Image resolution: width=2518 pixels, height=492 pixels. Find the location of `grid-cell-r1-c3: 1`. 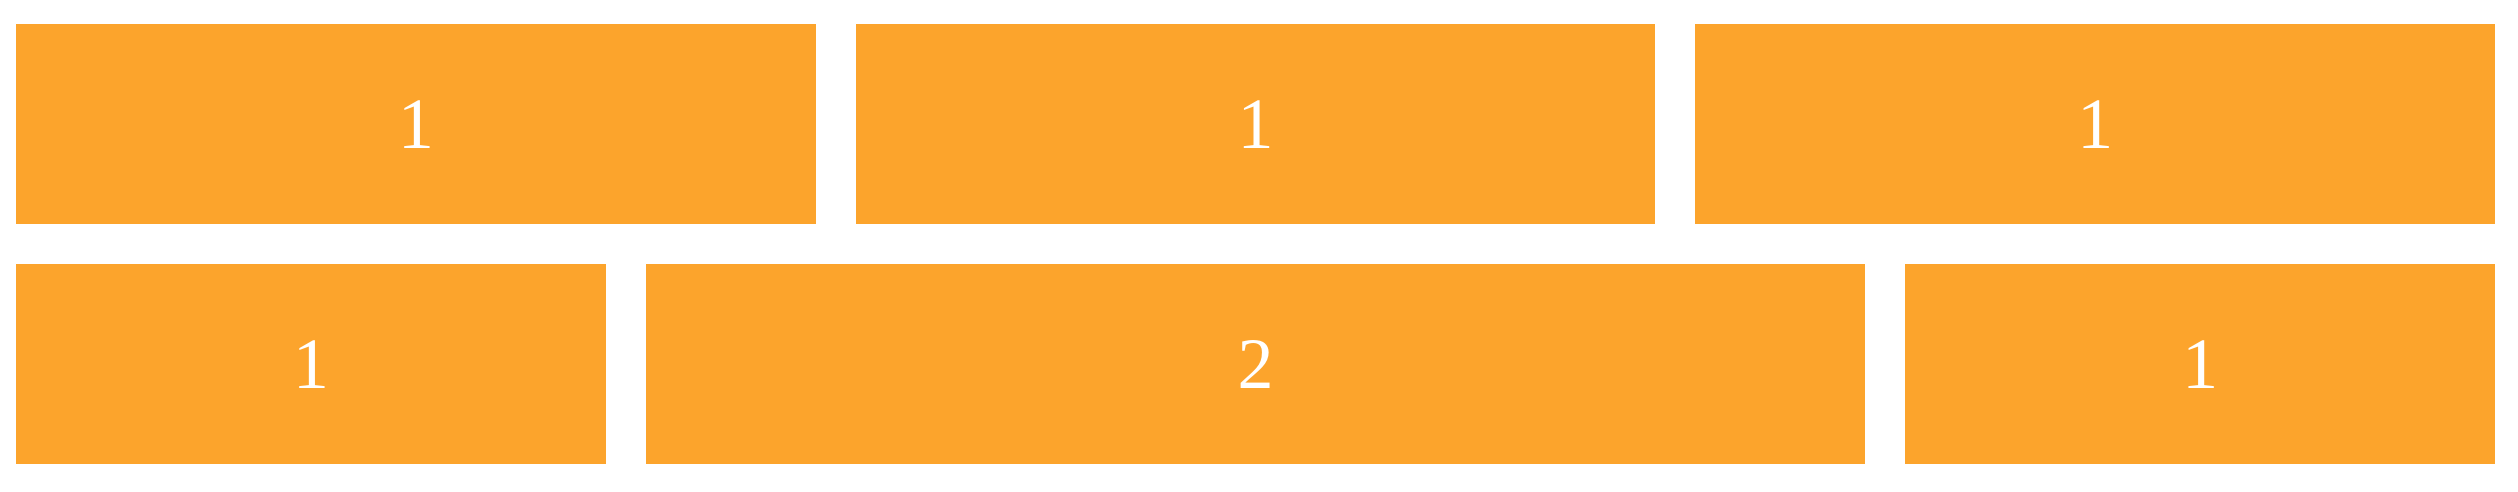

grid-cell-r1-c3: 1 is located at coordinates (2095, 124).